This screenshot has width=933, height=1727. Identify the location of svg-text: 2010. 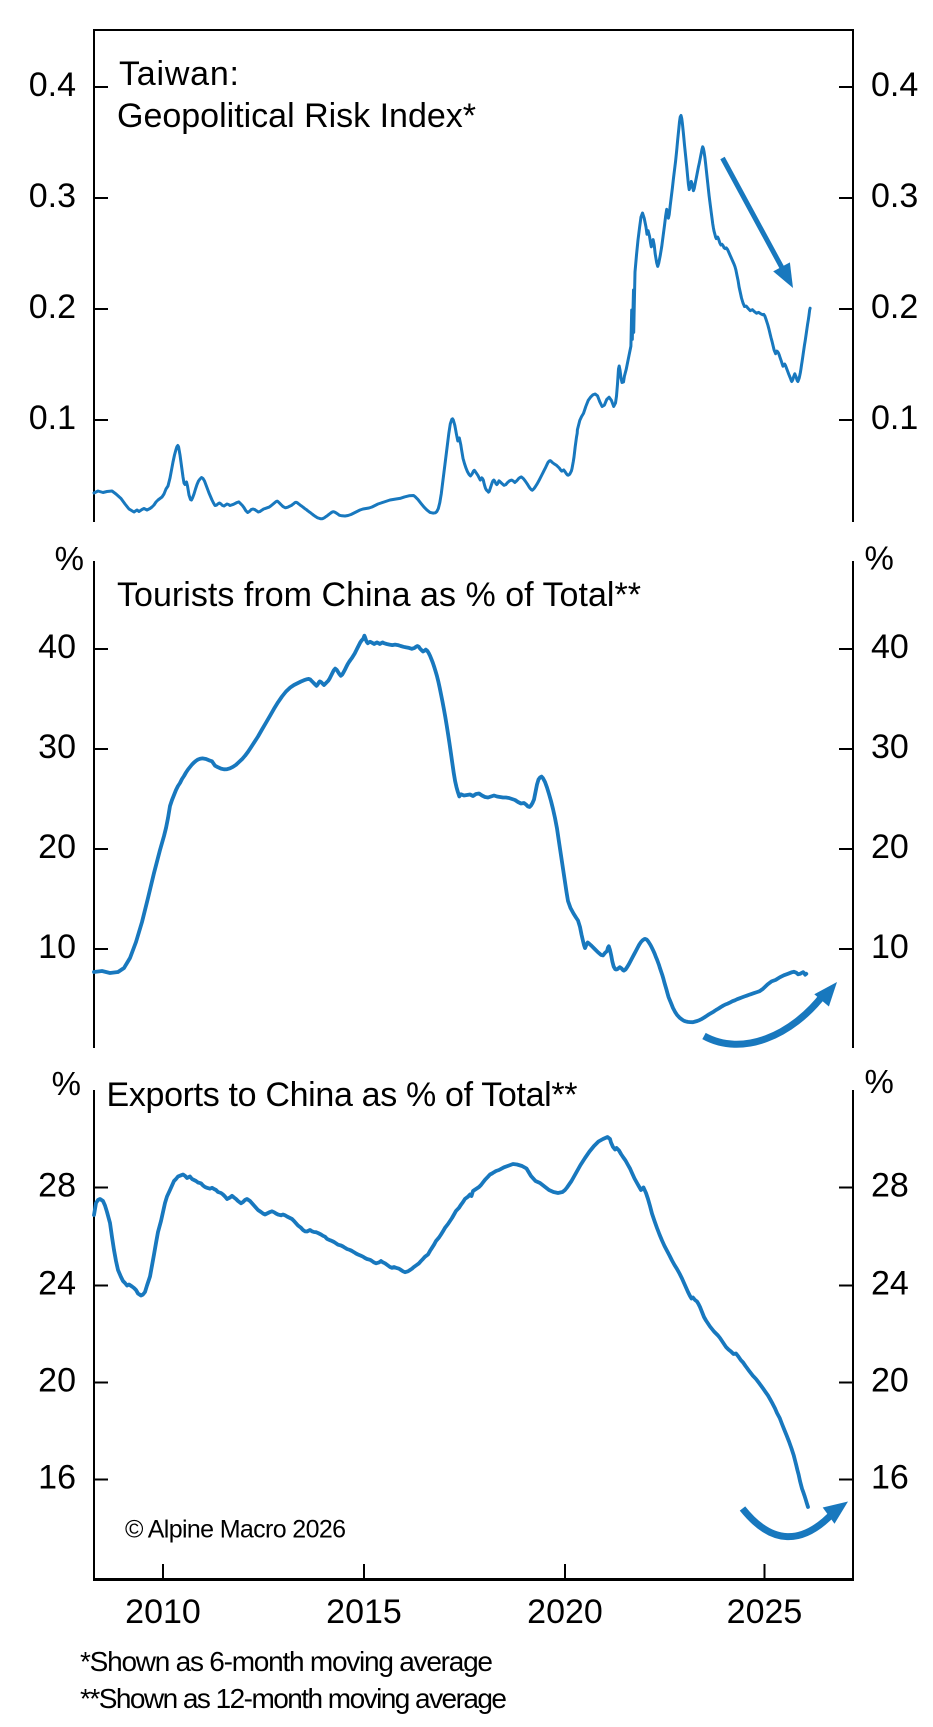
(163, 1612).